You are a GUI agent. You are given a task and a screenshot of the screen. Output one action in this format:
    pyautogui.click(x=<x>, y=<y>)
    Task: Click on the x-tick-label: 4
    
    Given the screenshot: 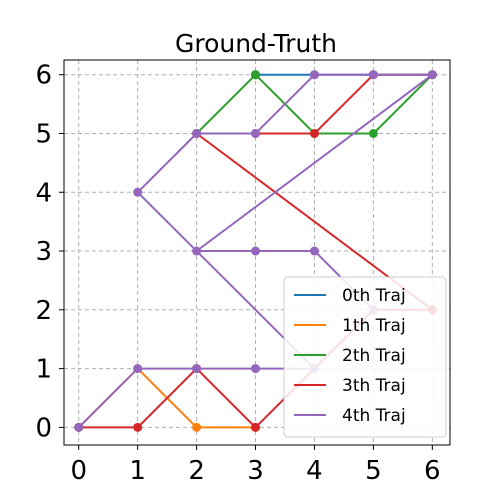 What is the action you would take?
    pyautogui.click(x=314, y=471)
    